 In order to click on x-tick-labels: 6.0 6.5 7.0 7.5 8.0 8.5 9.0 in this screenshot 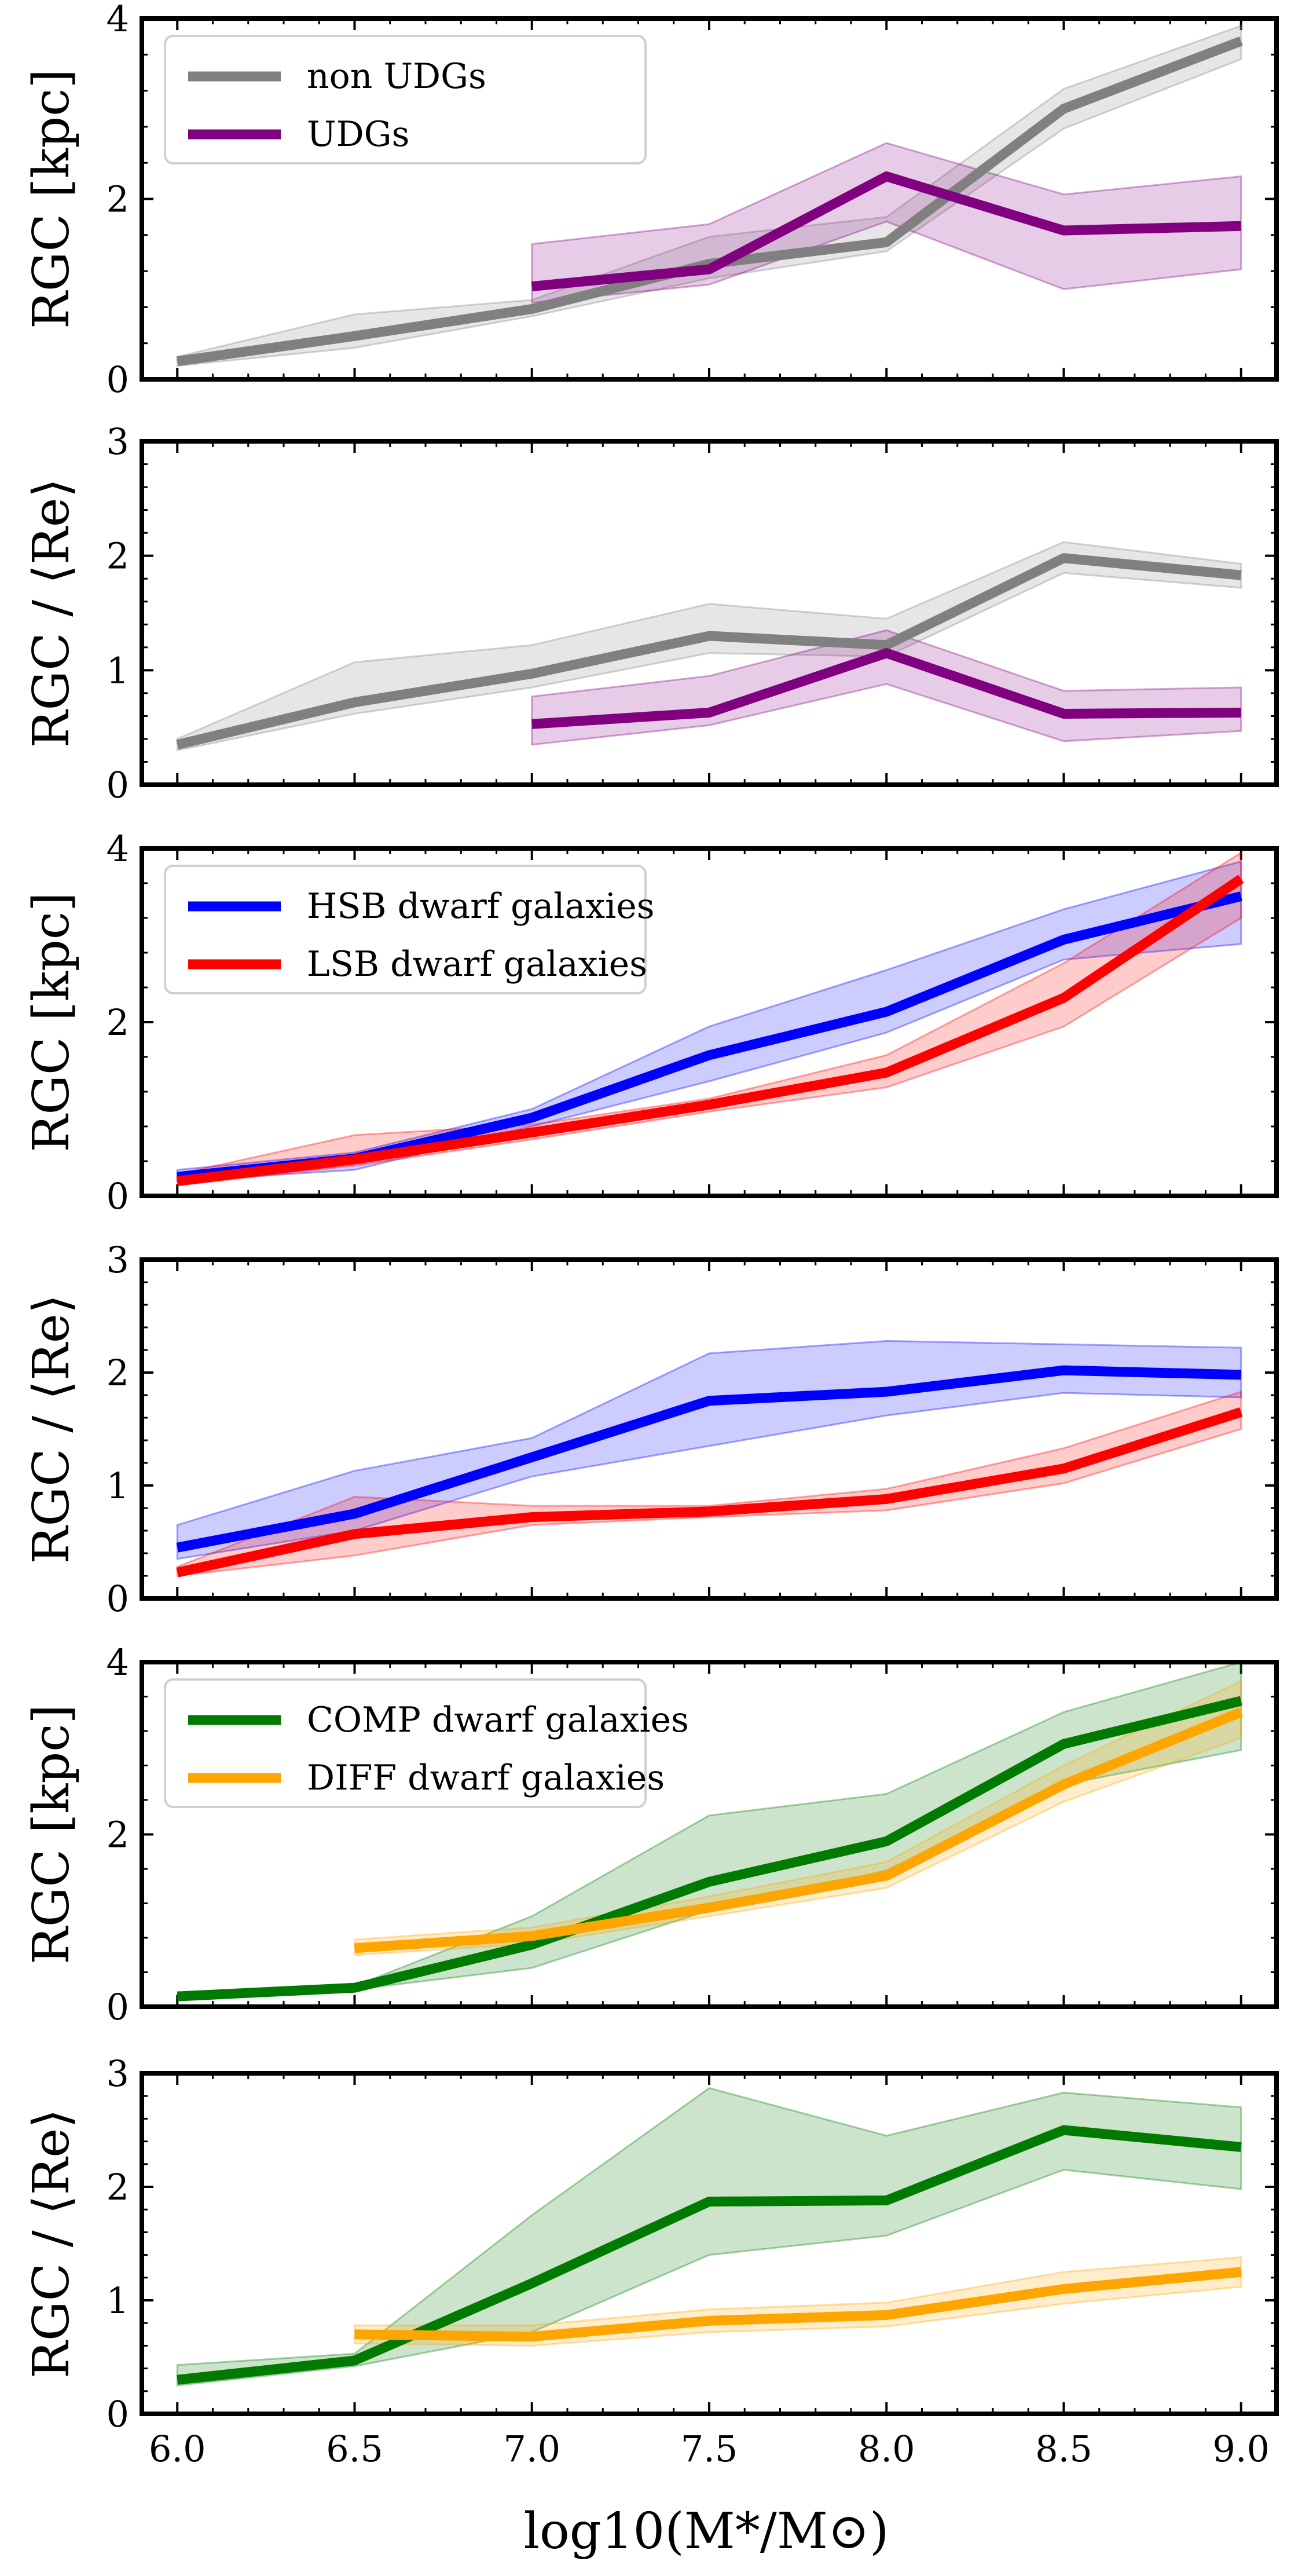, I will do `click(709, 2449)`.